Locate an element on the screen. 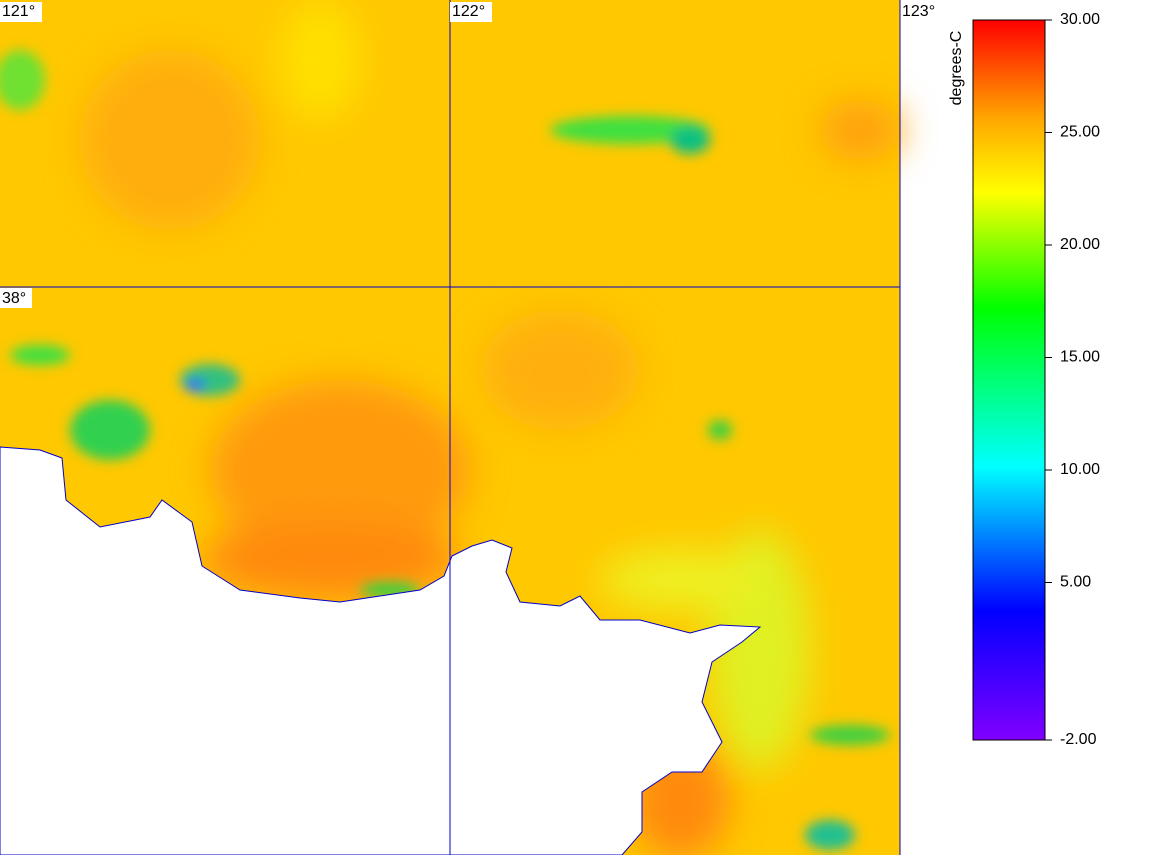 The height and width of the screenshot is (860, 1166). colorbar-tick-label: 10.00 is located at coordinates (1080, 469).